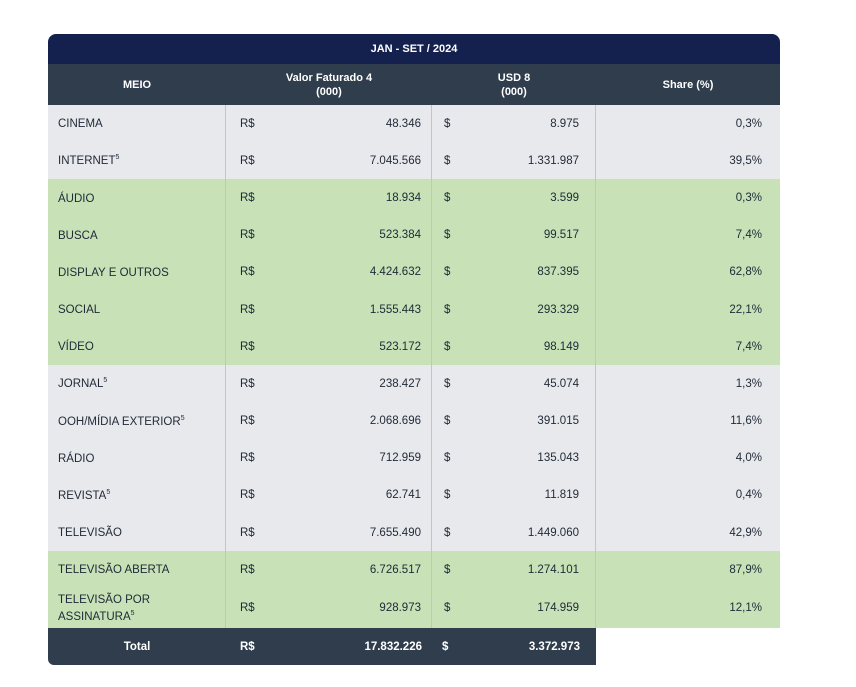 The height and width of the screenshot is (687, 856). What do you see at coordinates (329, 458) in the screenshot?
I see `brl-cell: R$ 712.959` at bounding box center [329, 458].